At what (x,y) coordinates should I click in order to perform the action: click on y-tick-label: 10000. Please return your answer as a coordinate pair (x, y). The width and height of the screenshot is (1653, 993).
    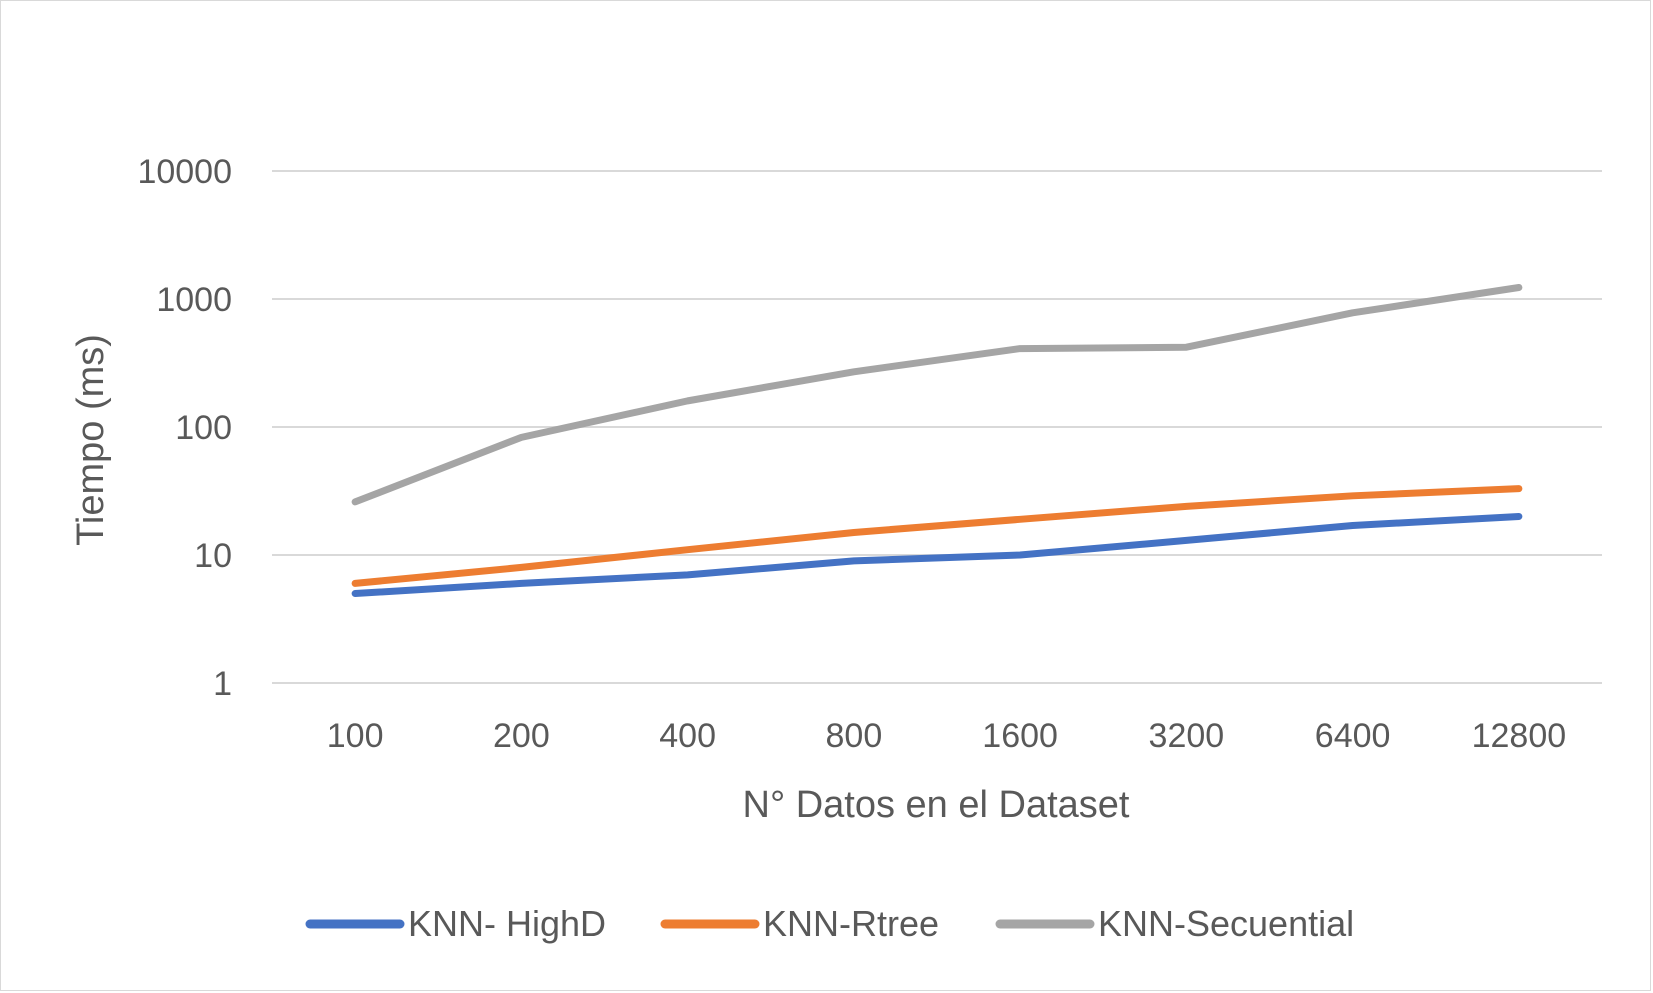
    Looking at the image, I should click on (184, 172).